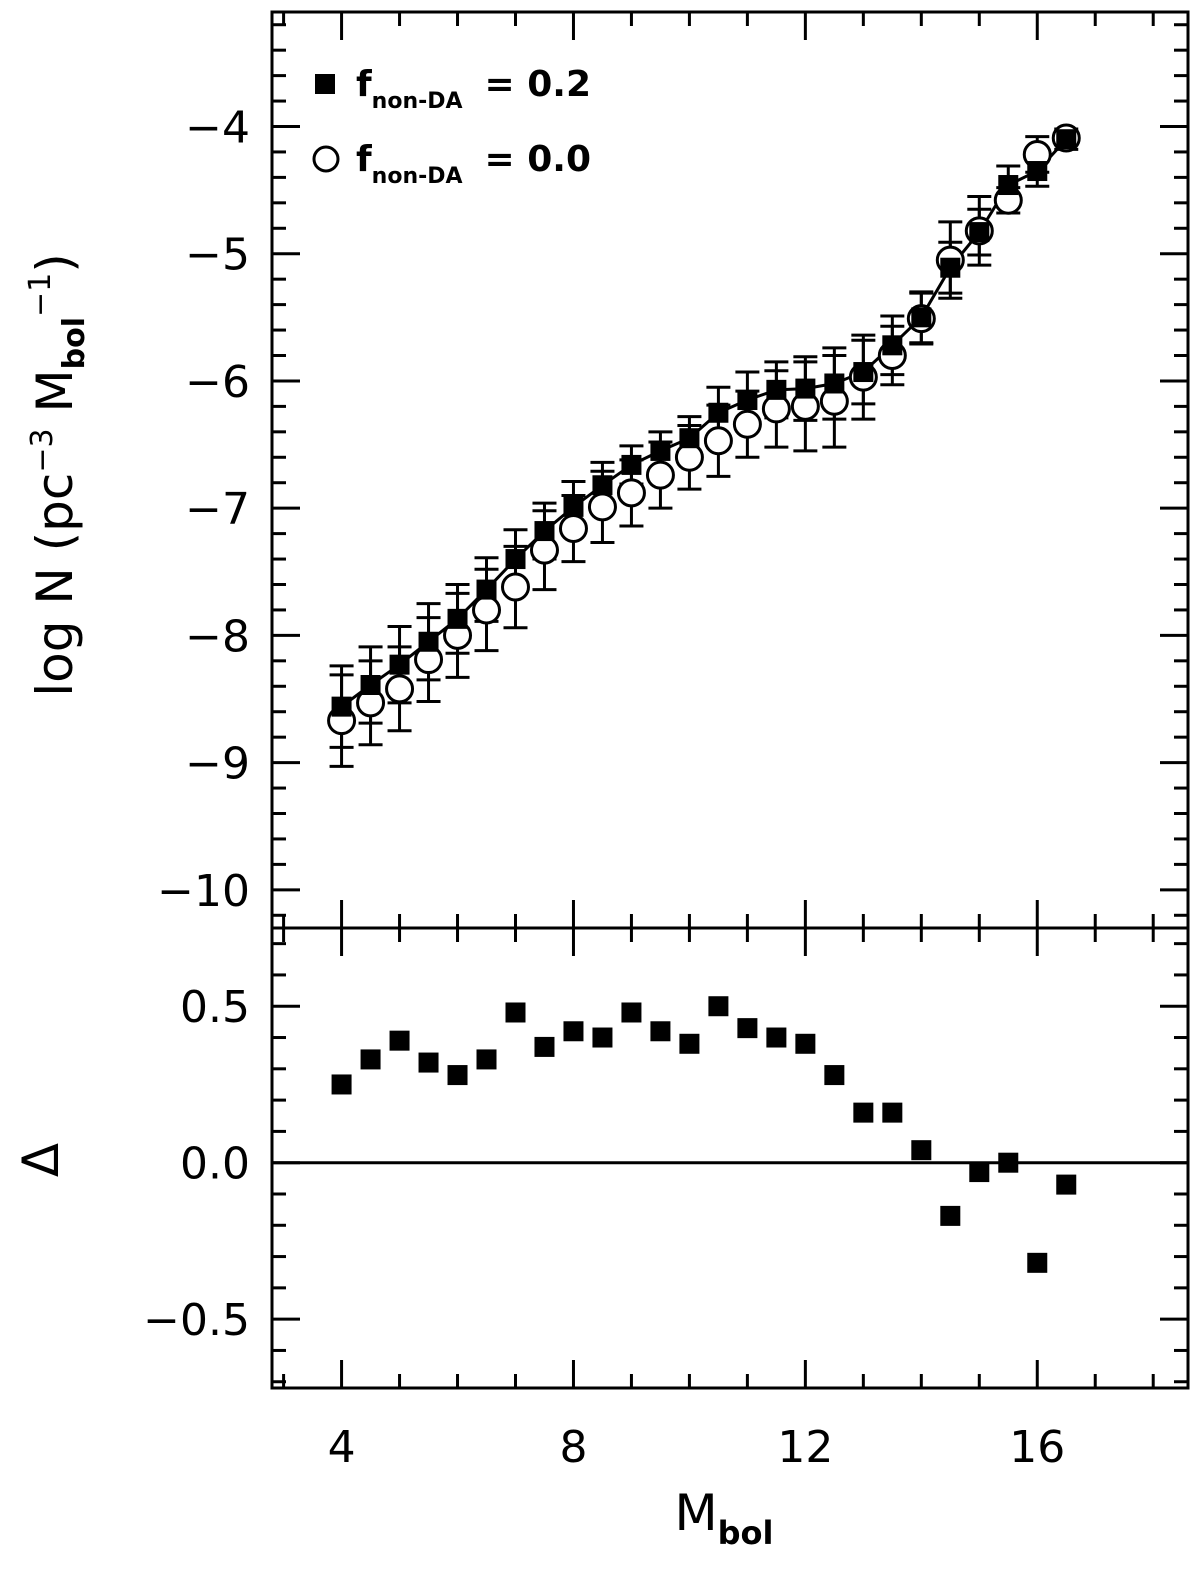 Image resolution: width=1200 pixels, height=1569 pixels. I want to click on legend-marker-open-circle, so click(326, 159).